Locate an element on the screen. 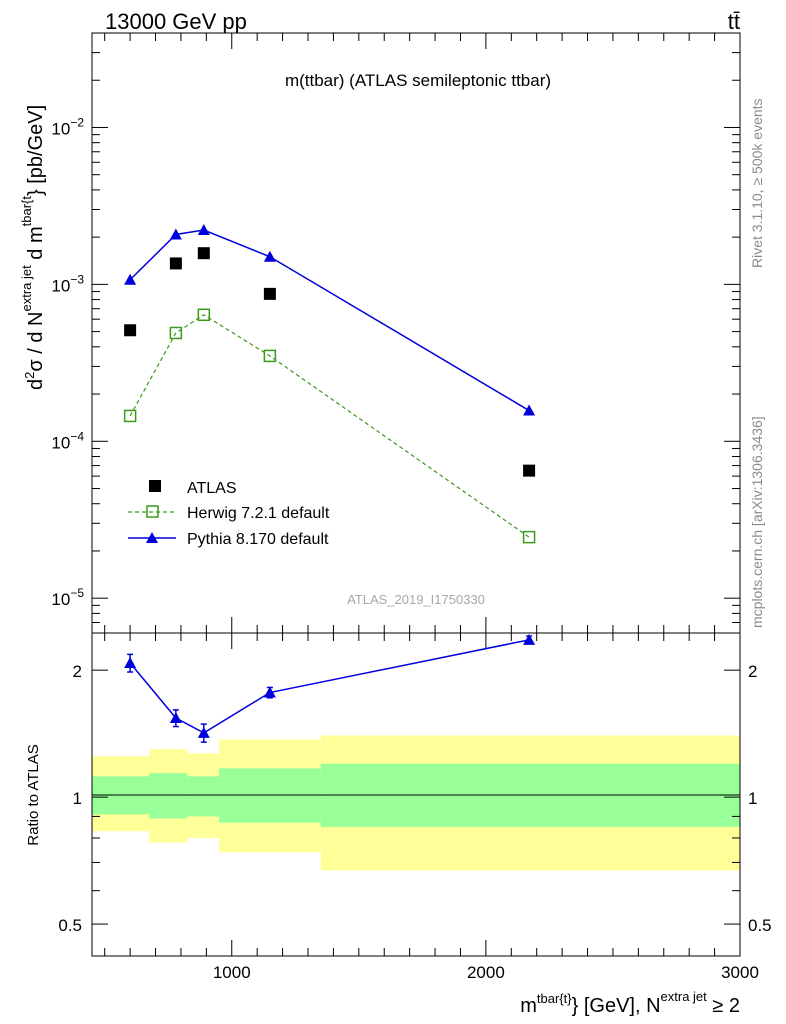 This screenshot has height=1024, width=786. y-tick-label: 10⁻⁵ is located at coordinates (67, 597).